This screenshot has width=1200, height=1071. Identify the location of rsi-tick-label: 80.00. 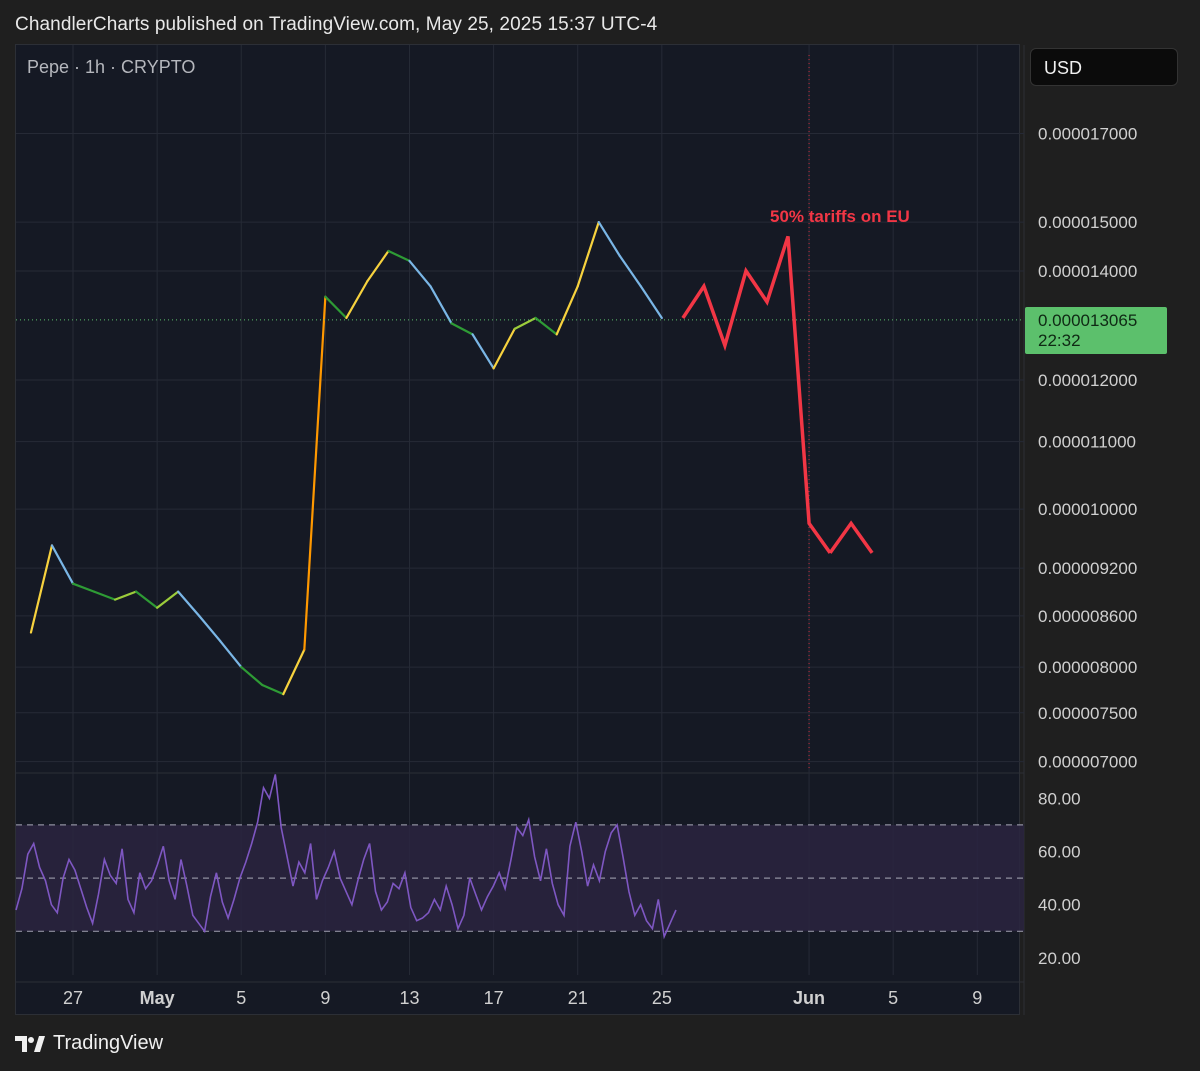
(1059, 798).